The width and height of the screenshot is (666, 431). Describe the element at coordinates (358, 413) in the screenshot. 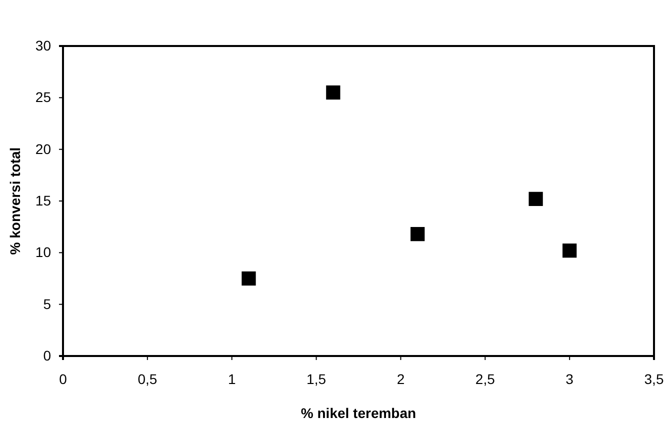

I see `x-axis-title: % nikel teremban` at that location.